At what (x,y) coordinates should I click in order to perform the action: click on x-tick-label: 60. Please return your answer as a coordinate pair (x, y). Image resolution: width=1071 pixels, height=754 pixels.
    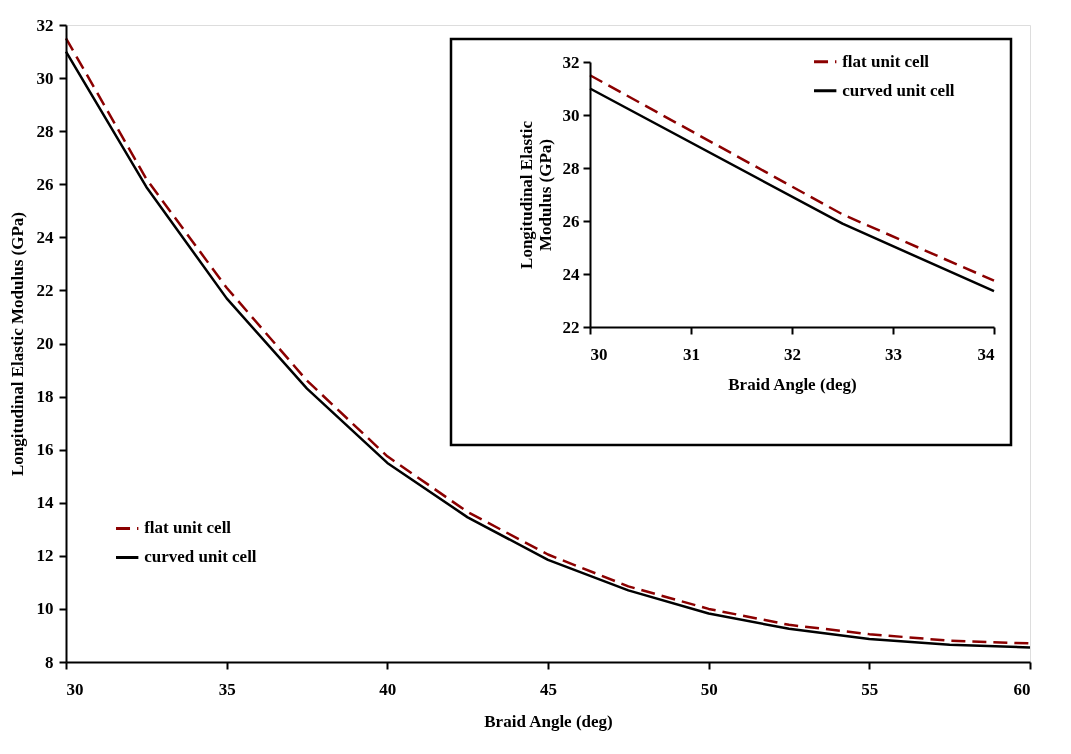
    Looking at the image, I should click on (1022, 689).